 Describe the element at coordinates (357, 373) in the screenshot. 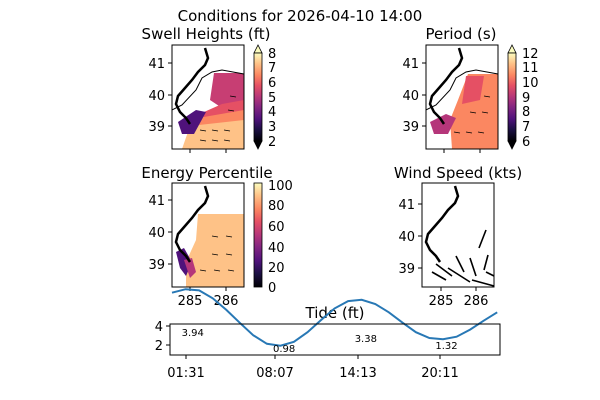

I see `tide-xtick-label: 14:13` at that location.